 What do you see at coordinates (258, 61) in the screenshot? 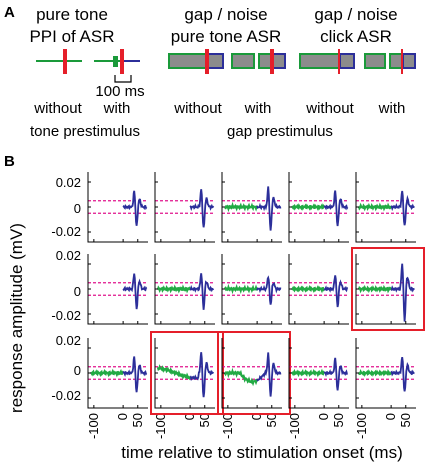
I see `group2-with-schematic` at bounding box center [258, 61].